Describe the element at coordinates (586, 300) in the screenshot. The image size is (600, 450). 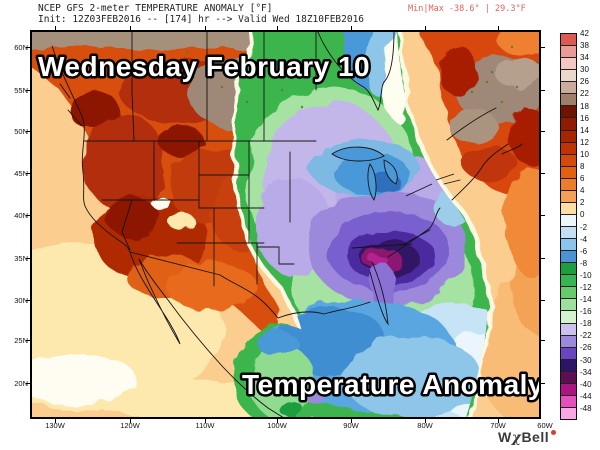
I see `colorbar-tick-label: -14` at that location.